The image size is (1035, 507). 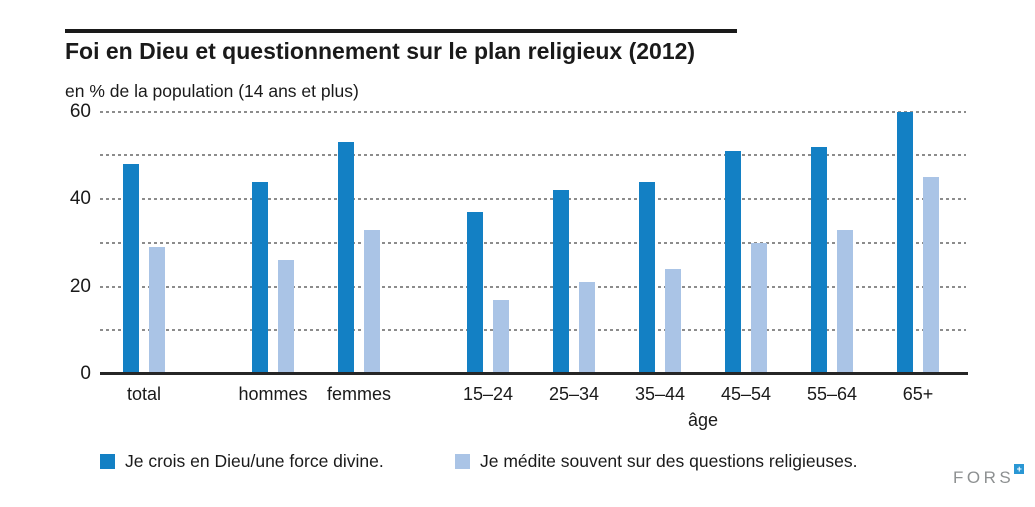 I want to click on y-tick-label-60: 60, so click(x=80, y=111).